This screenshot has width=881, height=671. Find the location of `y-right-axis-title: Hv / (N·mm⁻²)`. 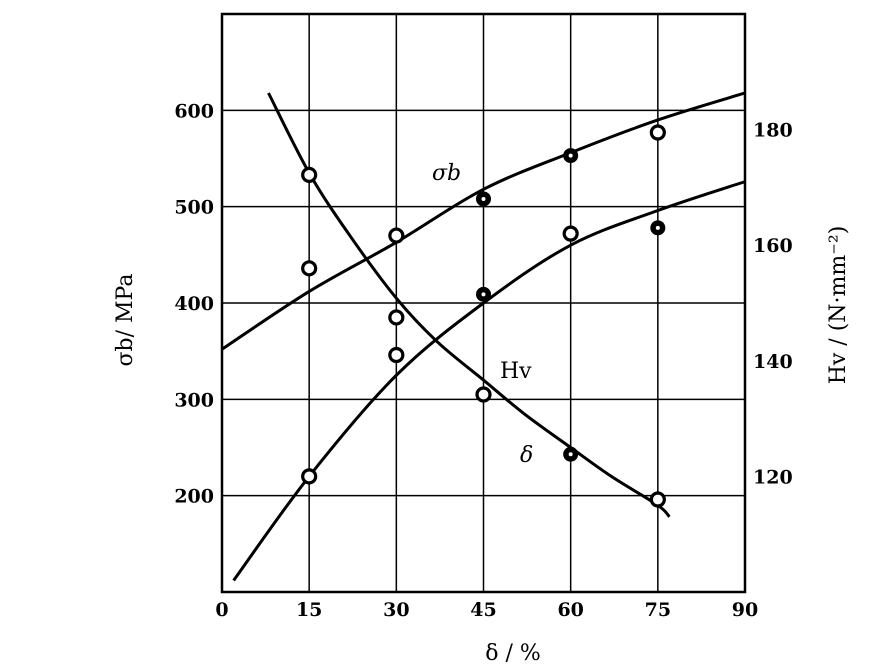

y-right-axis-title: Hv / (N·mm⁻²) is located at coordinates (838, 305).